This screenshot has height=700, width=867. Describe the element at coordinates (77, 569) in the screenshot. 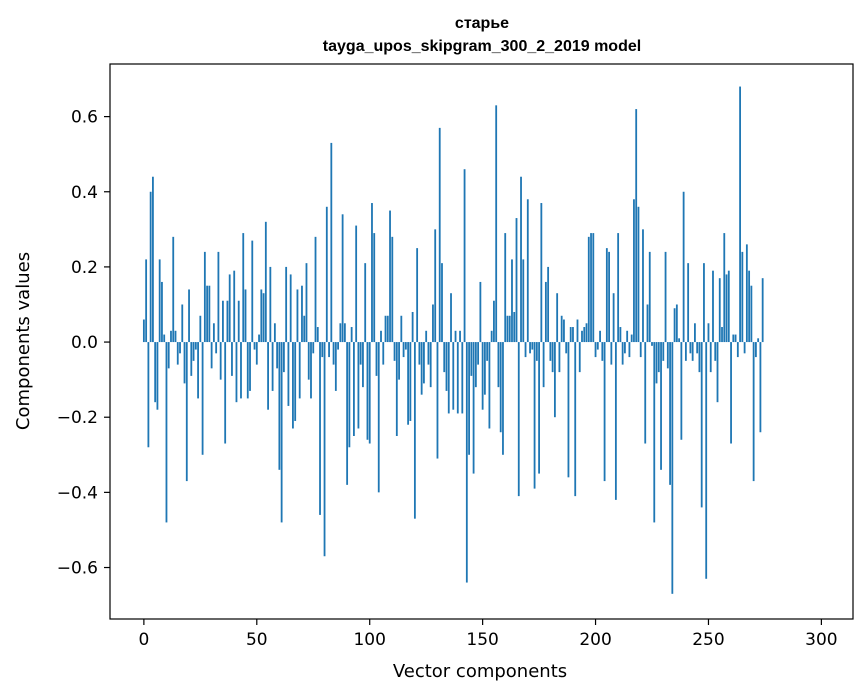

I see `y-tick-label: −0.6` at that location.